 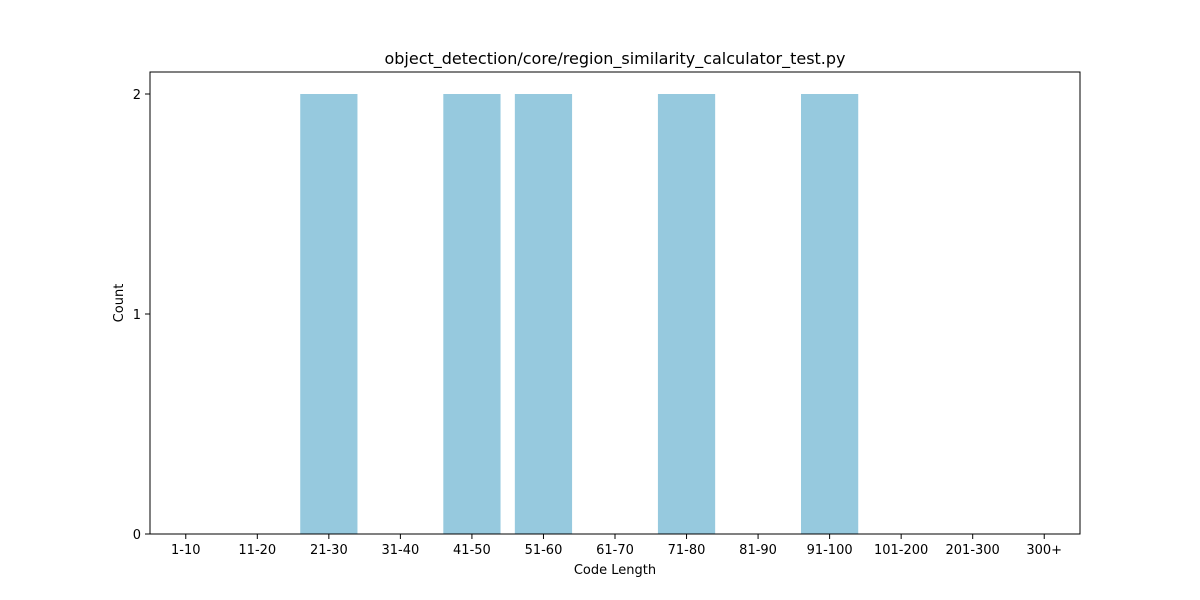 I want to click on x-tick-label: 31-40, so click(x=400, y=550).